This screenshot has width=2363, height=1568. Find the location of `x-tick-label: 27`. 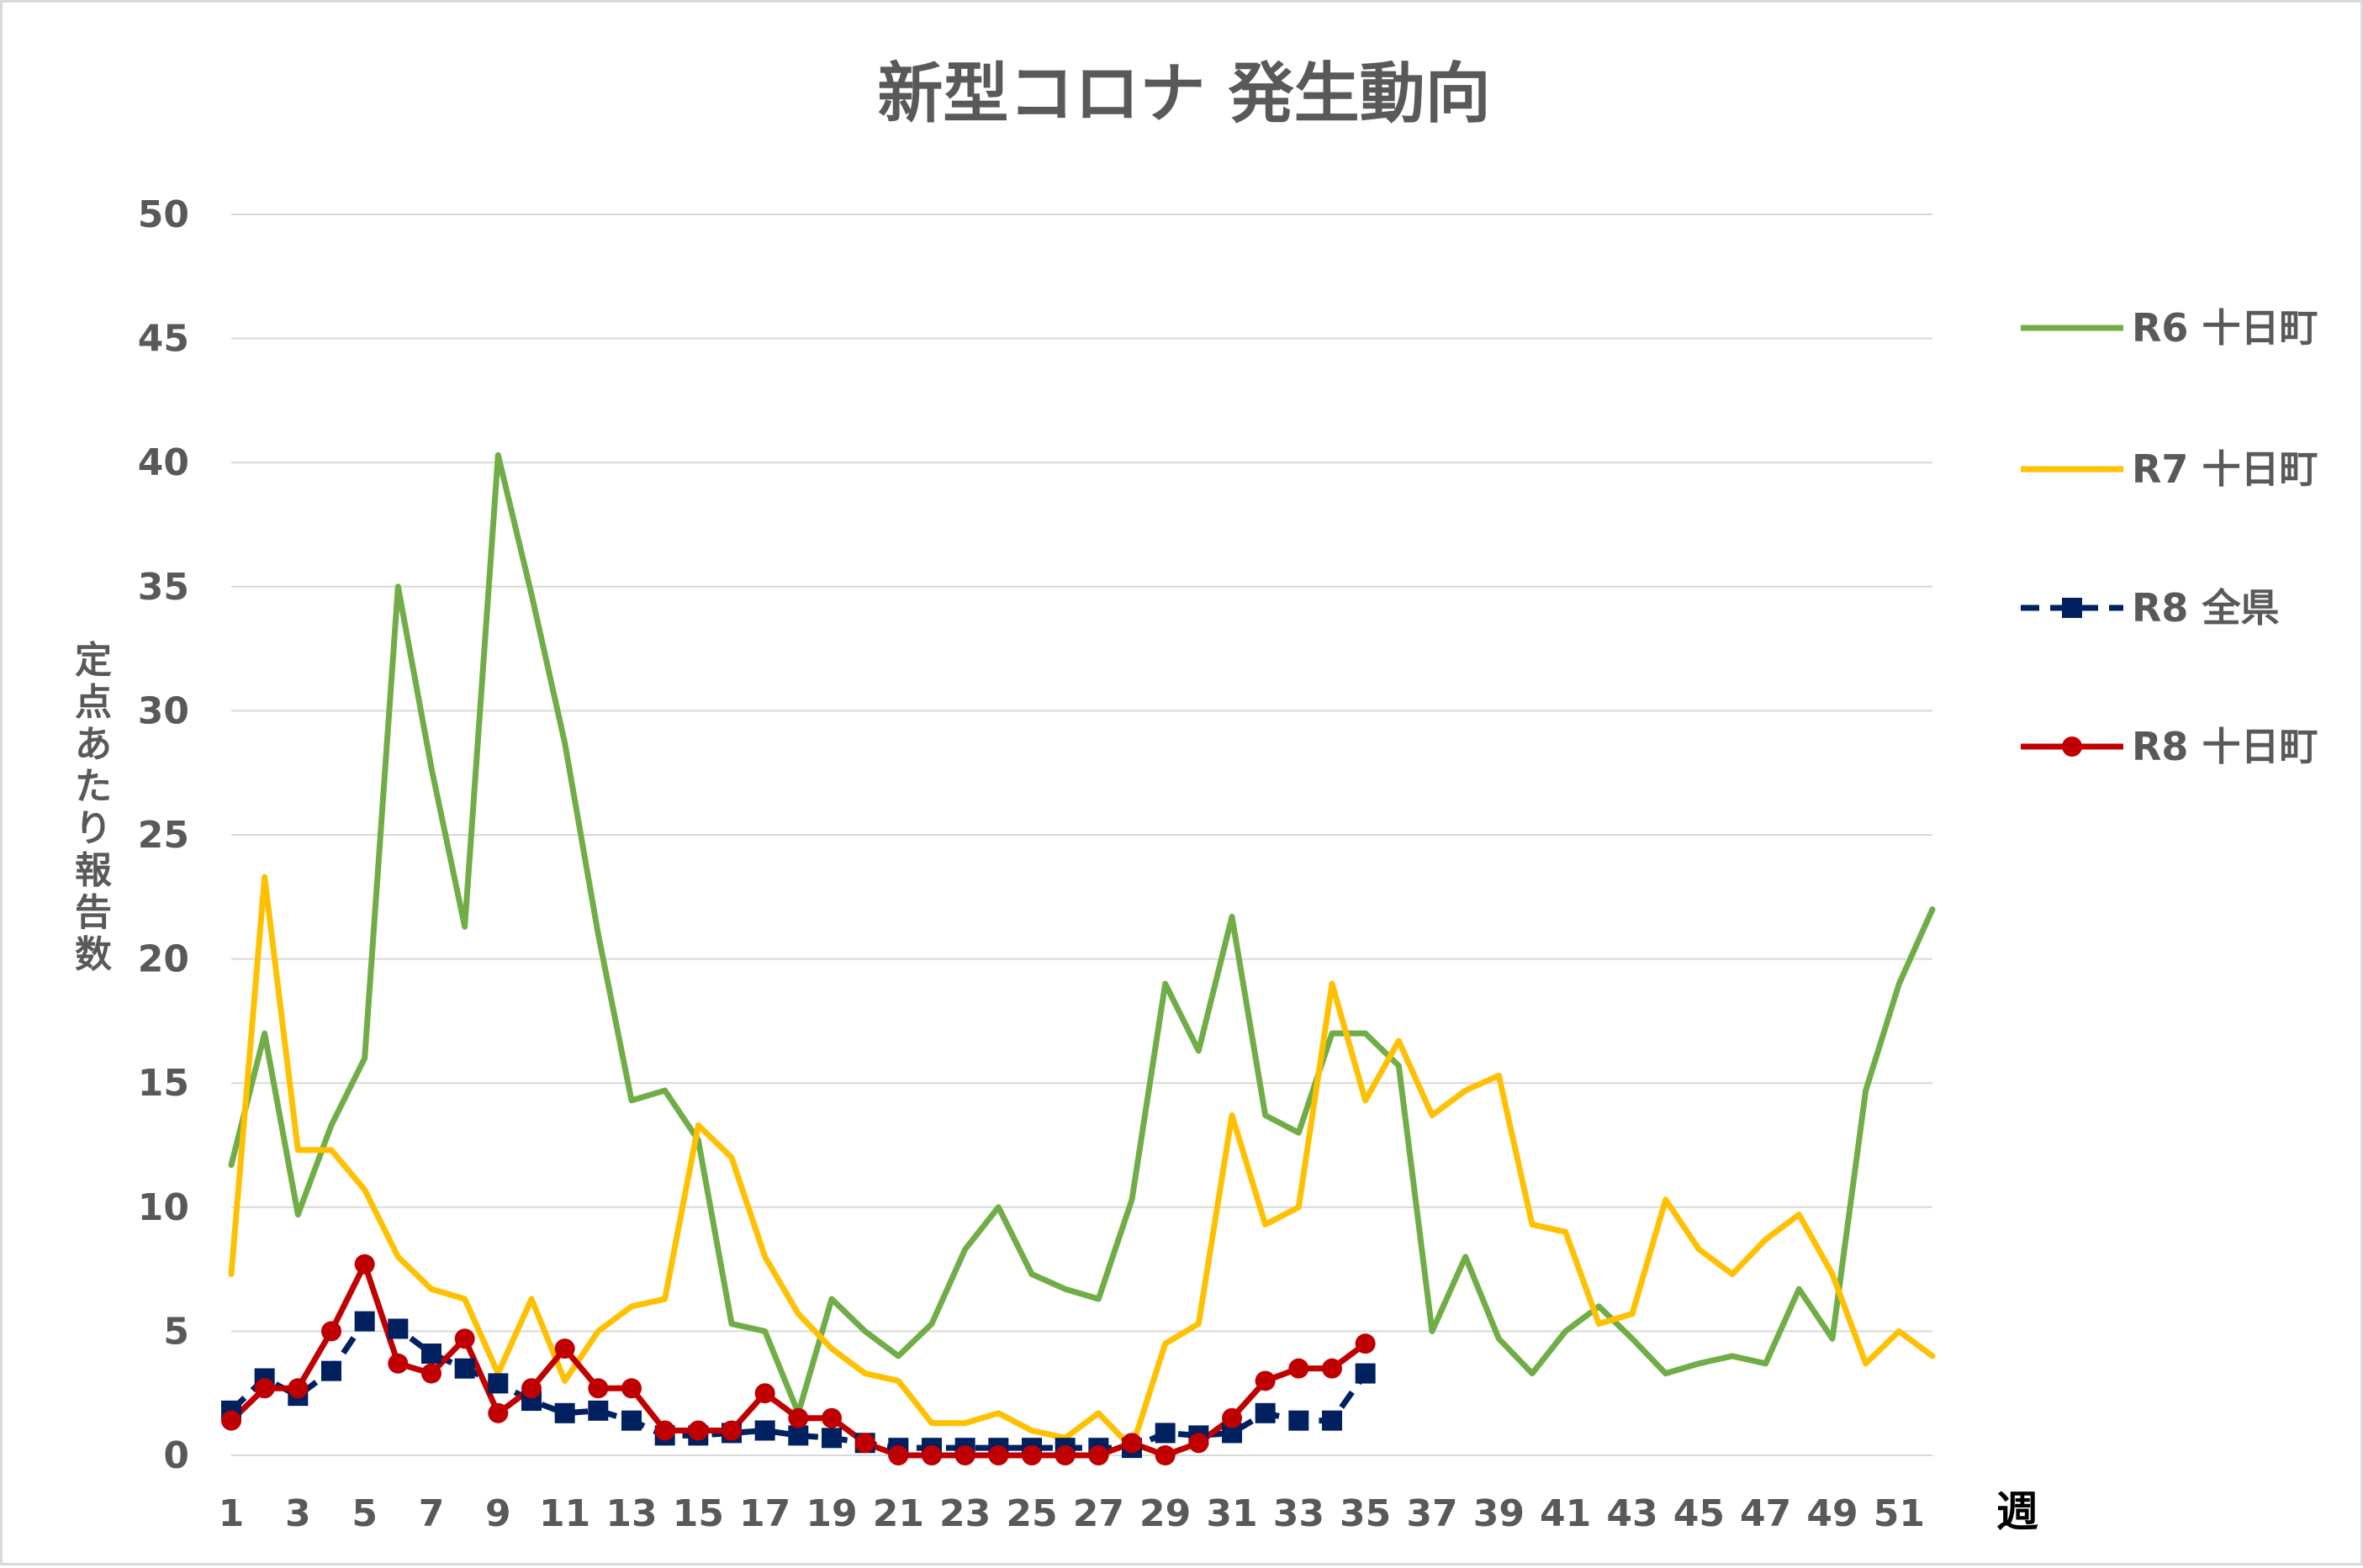

x-tick-label: 27 is located at coordinates (1098, 1514).